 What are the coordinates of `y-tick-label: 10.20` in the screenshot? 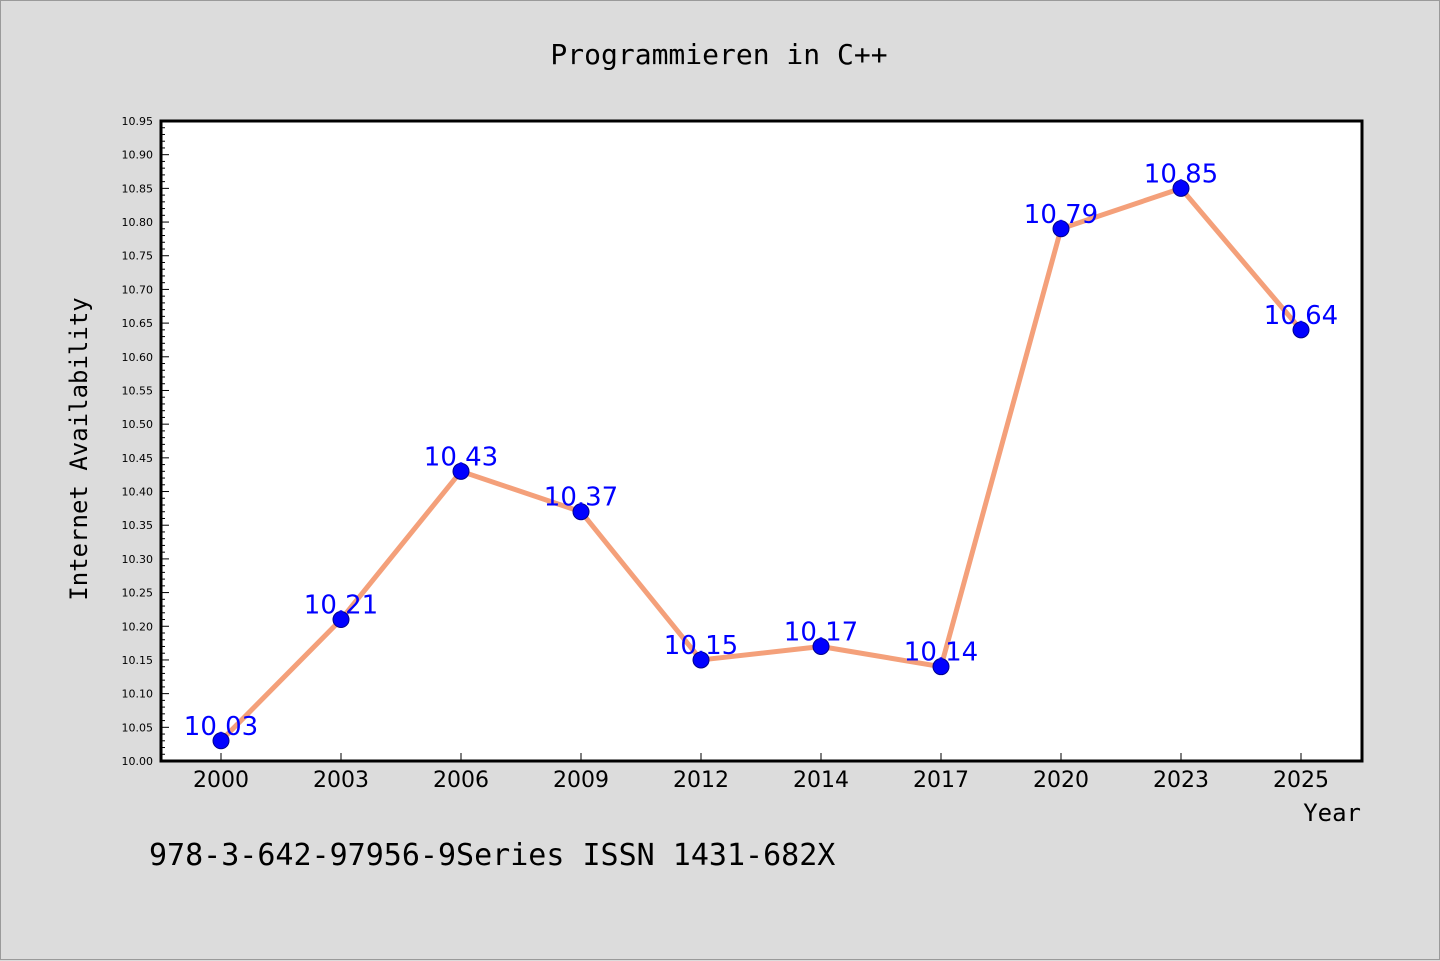 It's located at (138, 626).